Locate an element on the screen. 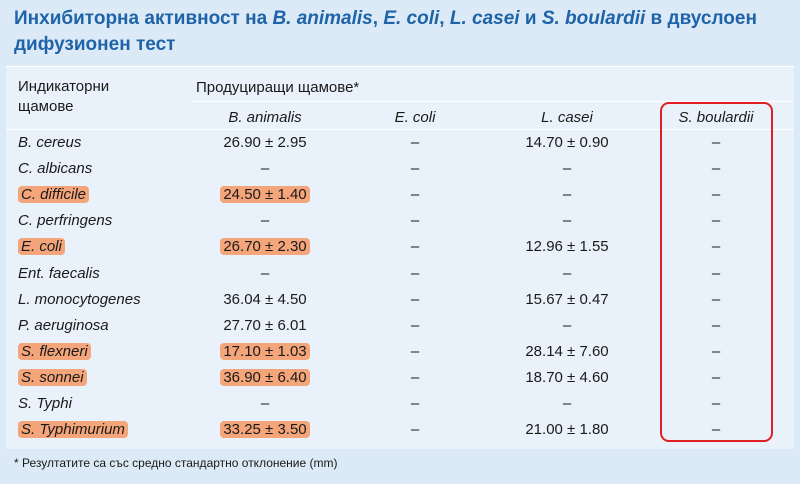  b-animalis-cell: 24.50 ± 1.40 is located at coordinates (265, 195).